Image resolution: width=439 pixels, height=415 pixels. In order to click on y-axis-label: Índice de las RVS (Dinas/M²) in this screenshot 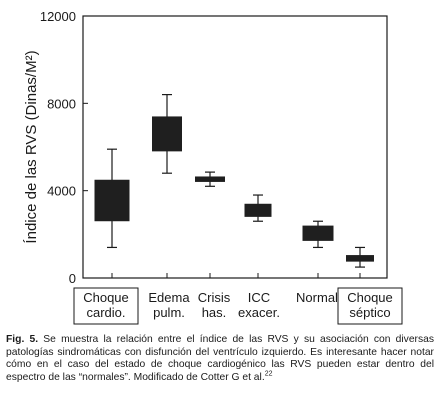, I will do `click(31, 146)`.